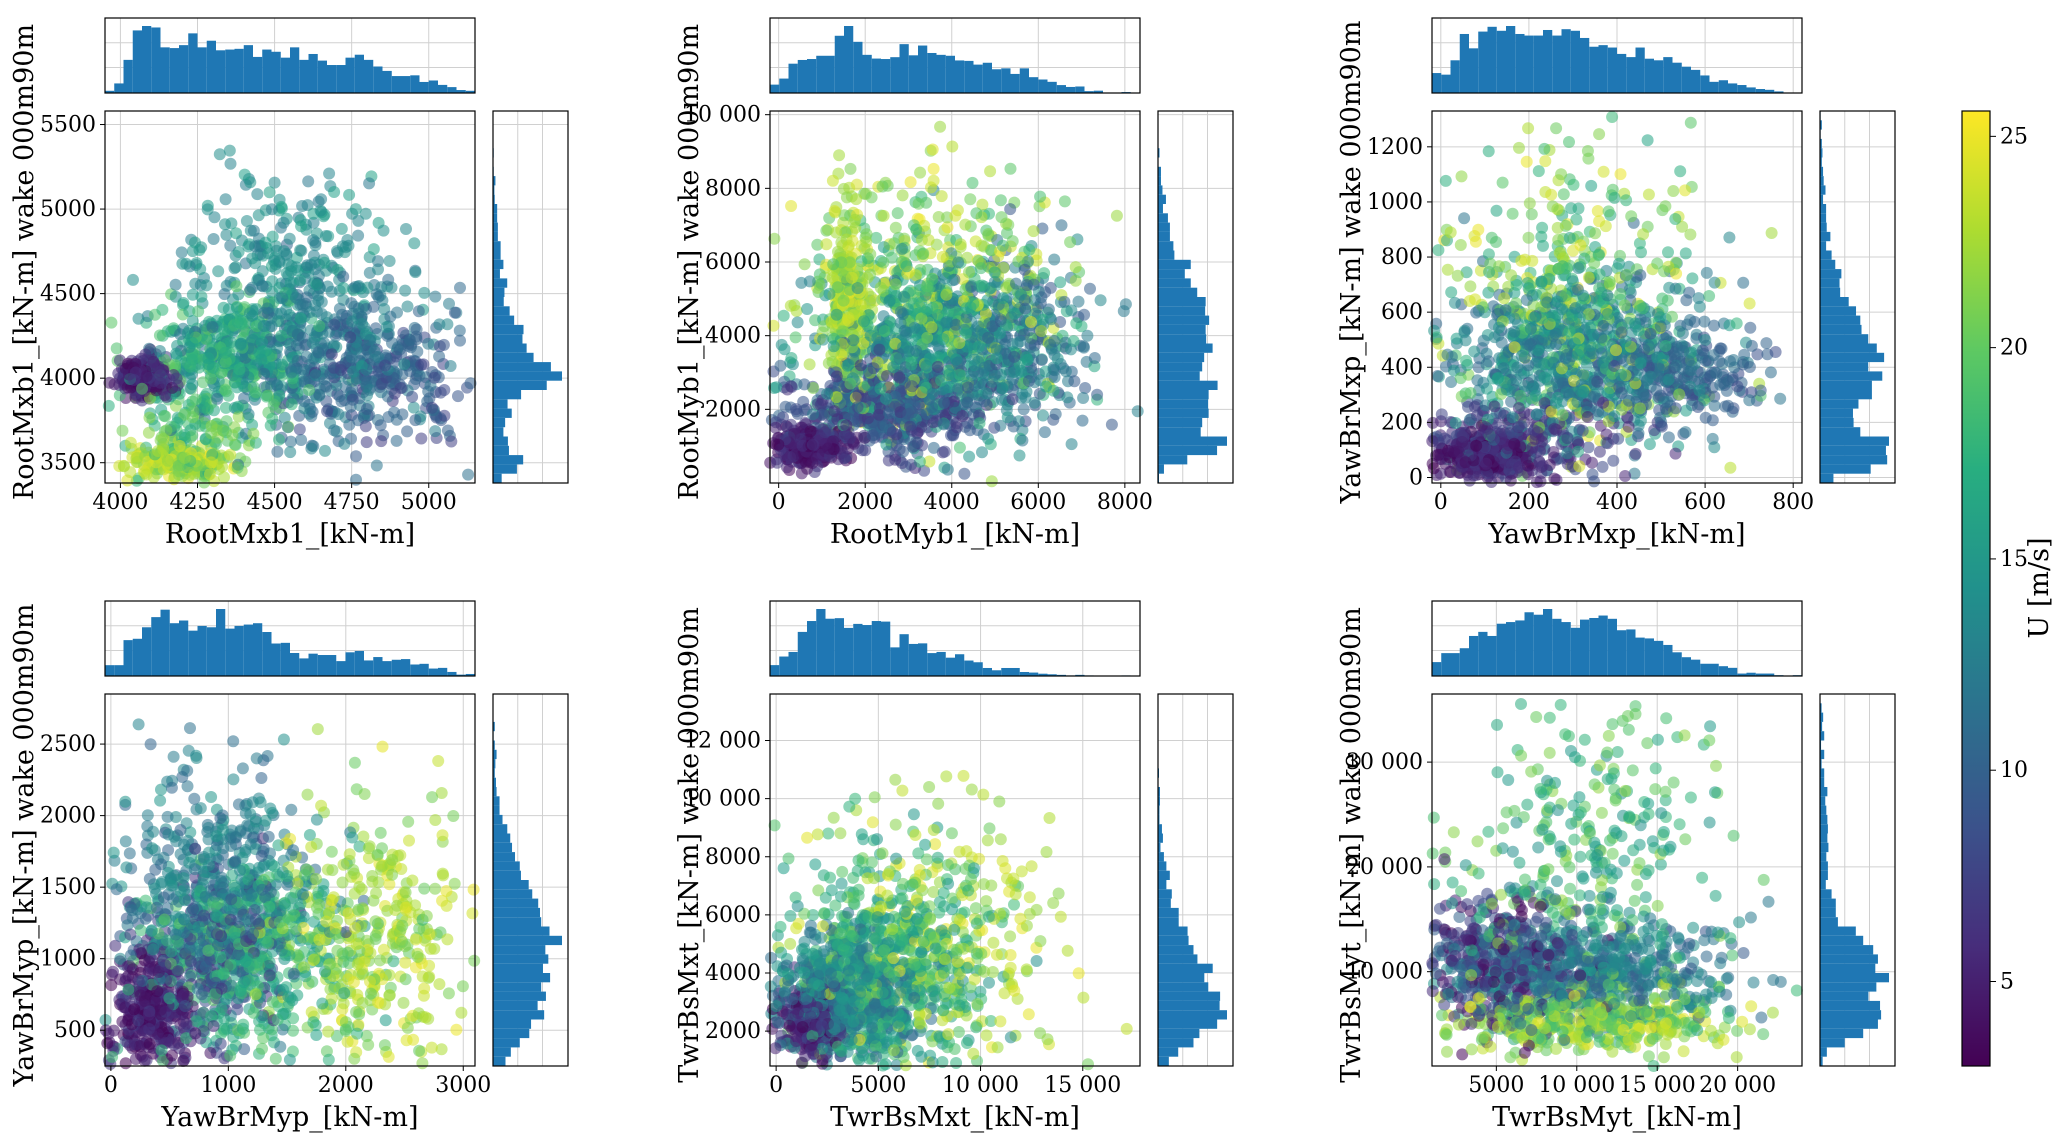 This screenshot has width=2067, height=1144. Describe the element at coordinates (275, 502) in the screenshot. I see `x-tick-label: 4500` at that location.